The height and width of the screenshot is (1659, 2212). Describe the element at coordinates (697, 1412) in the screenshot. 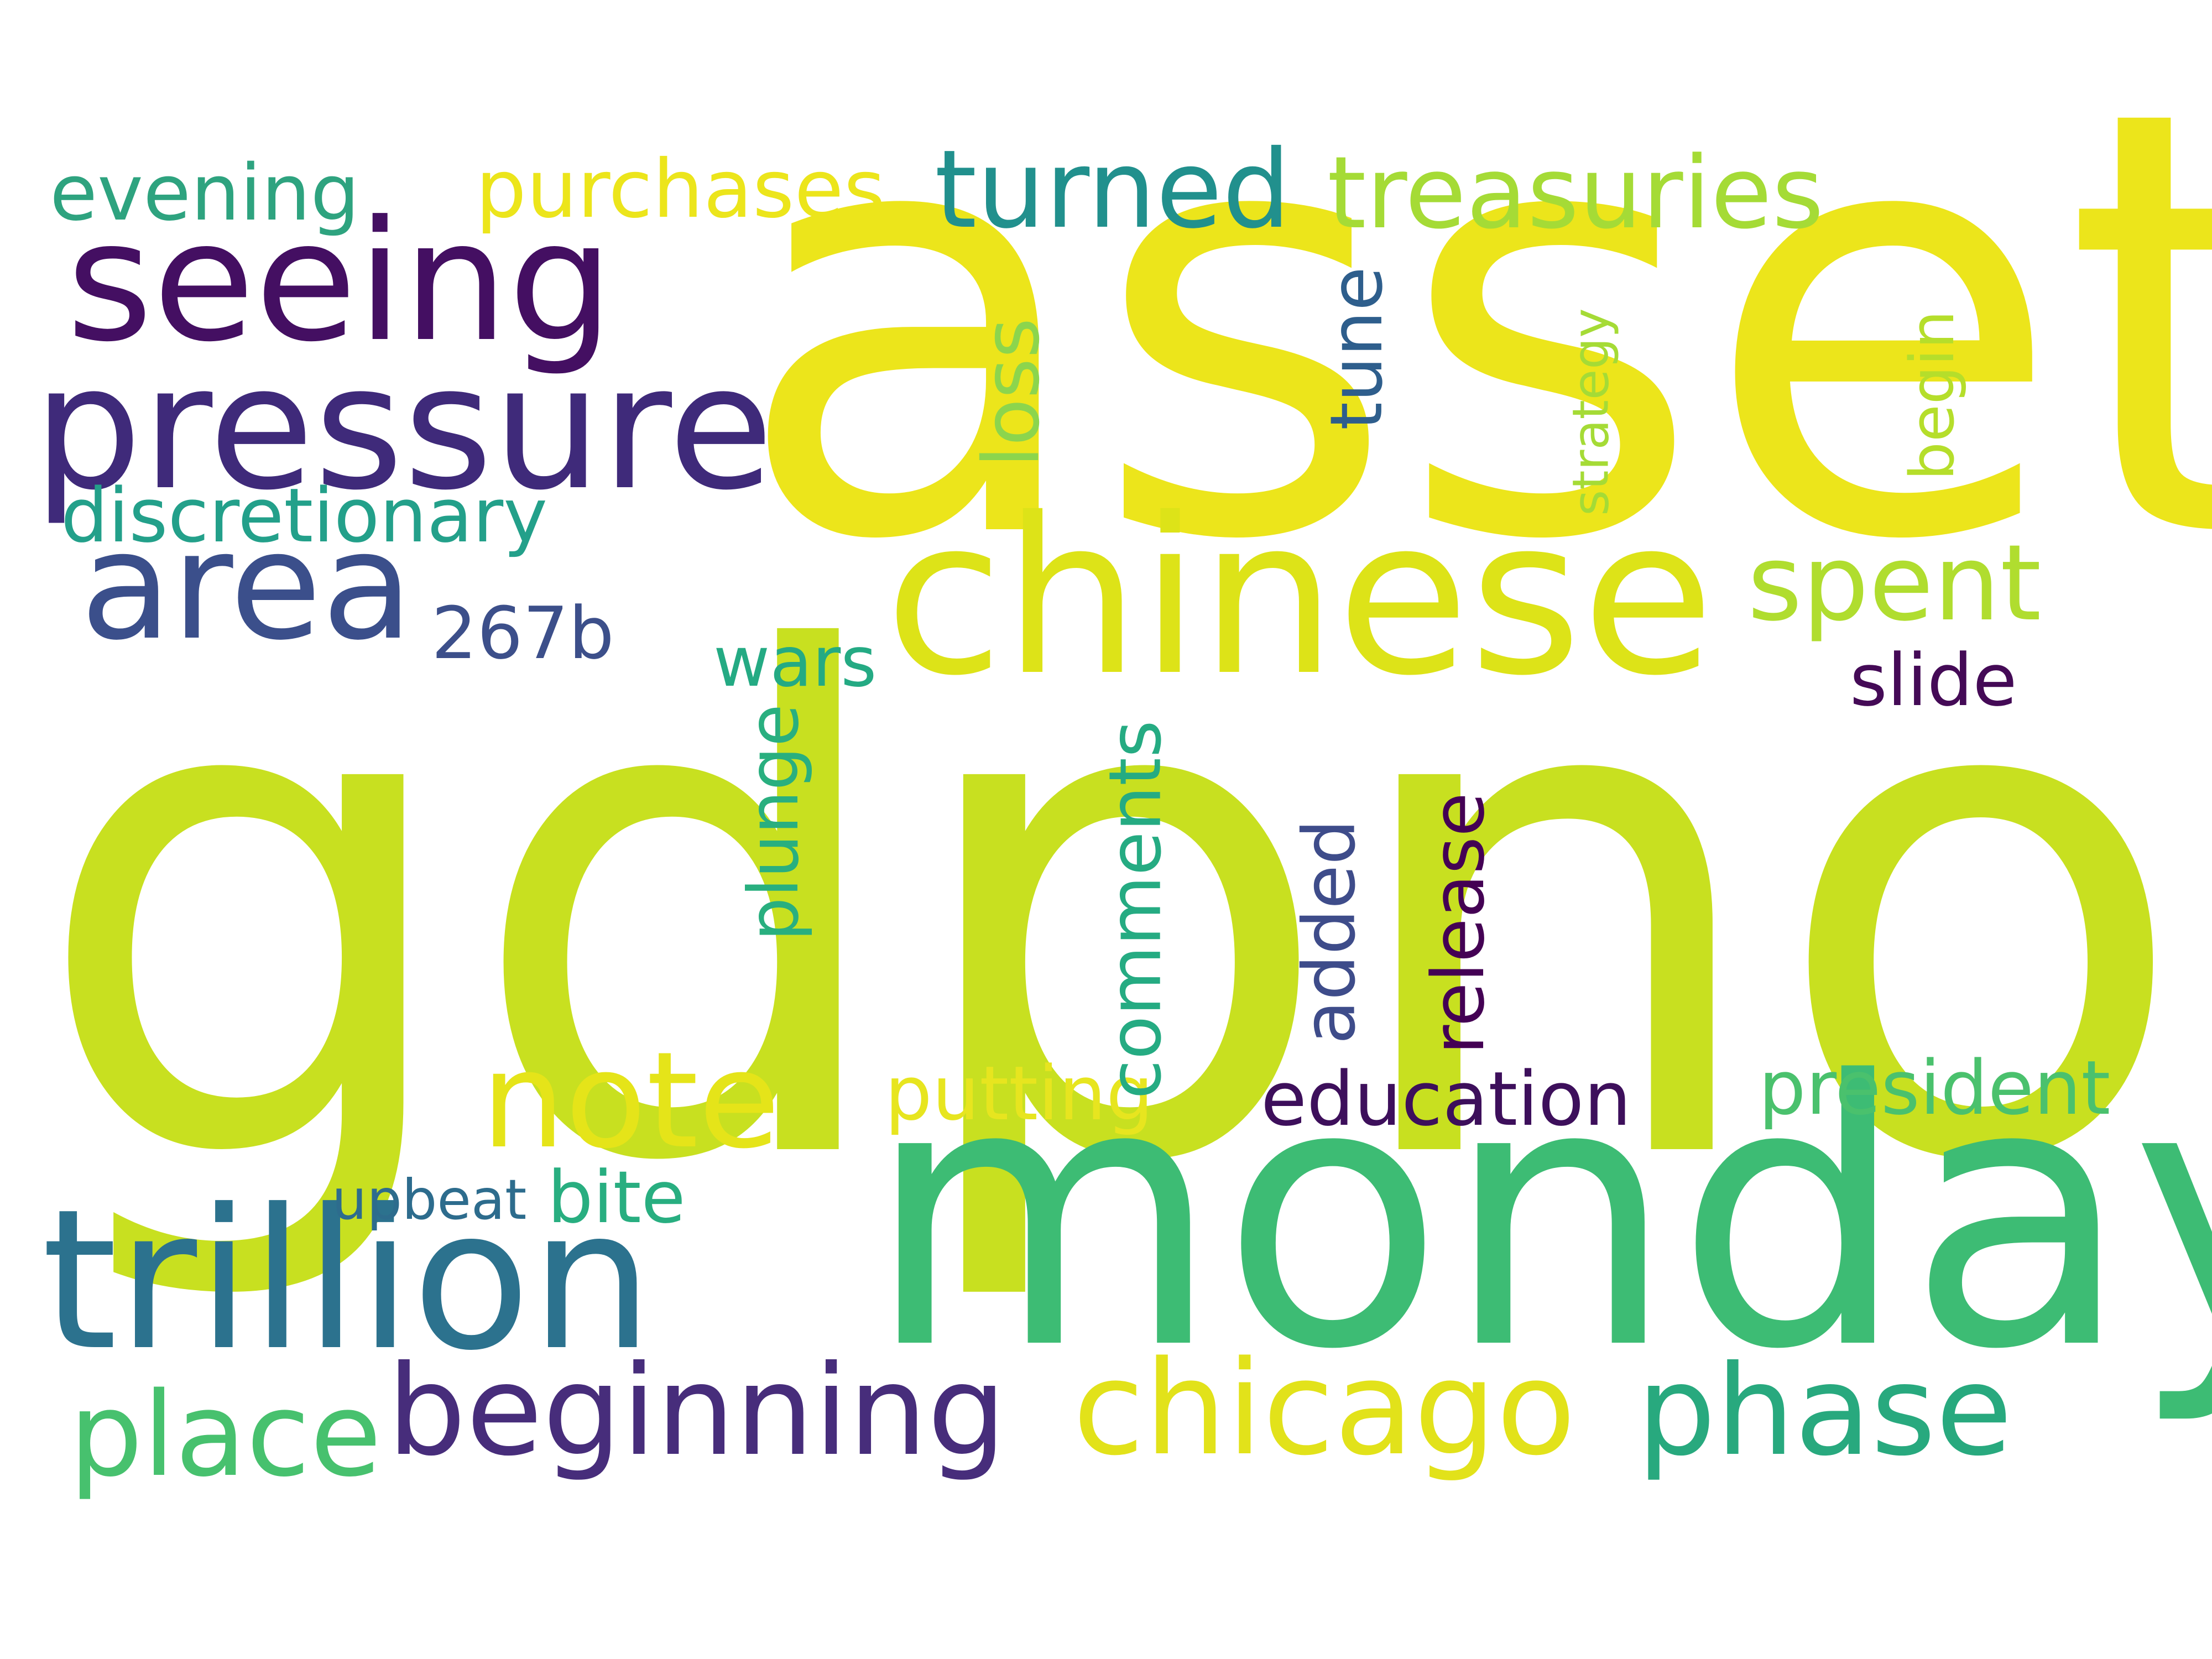

I see `word-beginning: beginning` at that location.